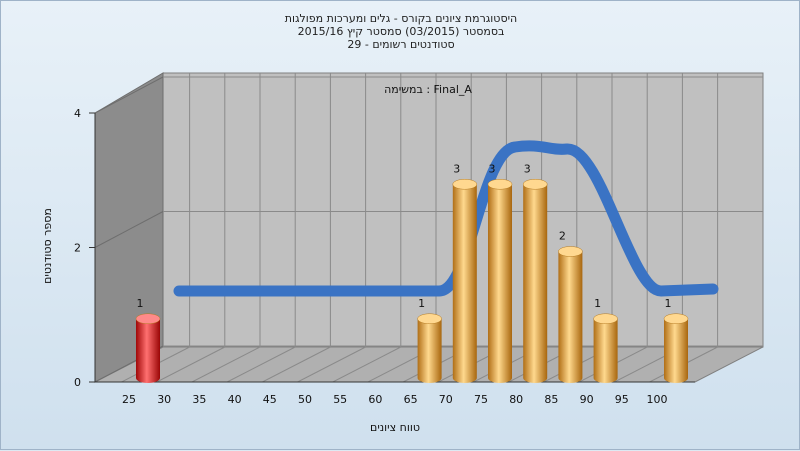  What do you see at coordinates (77, 113) in the screenshot?
I see `y-tick-label: 4` at bounding box center [77, 113].